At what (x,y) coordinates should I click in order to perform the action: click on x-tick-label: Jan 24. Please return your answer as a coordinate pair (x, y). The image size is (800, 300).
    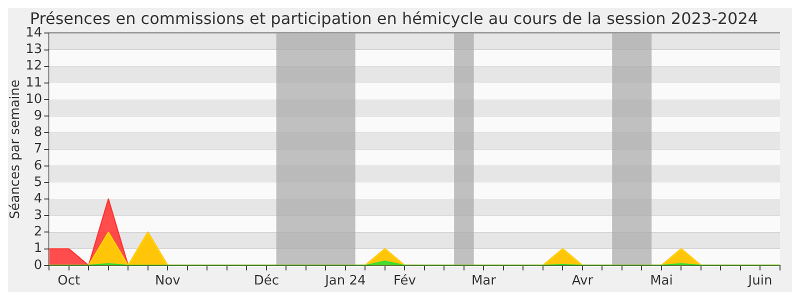
    Looking at the image, I should click on (345, 281).